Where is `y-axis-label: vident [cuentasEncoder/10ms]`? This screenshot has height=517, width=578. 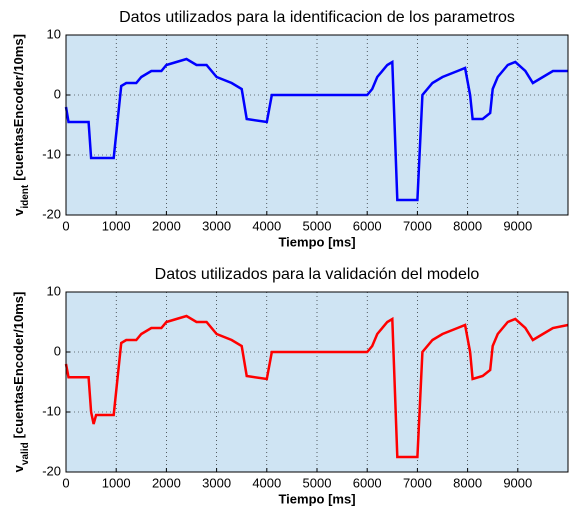 y-axis-label: vident [cuentasEncoder/10ms] is located at coordinates (20, 125).